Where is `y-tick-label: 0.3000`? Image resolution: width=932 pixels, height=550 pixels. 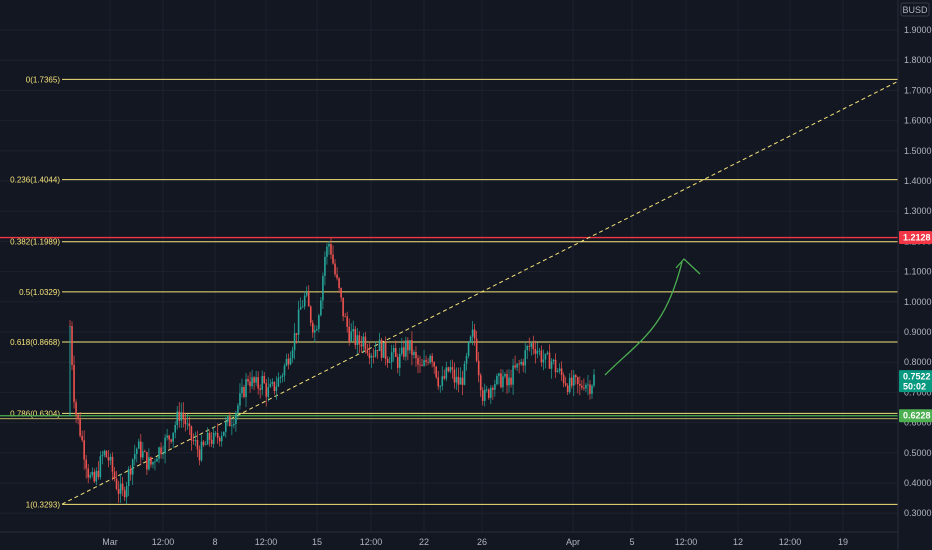
y-tick-label: 0.3000 is located at coordinates (918, 513).